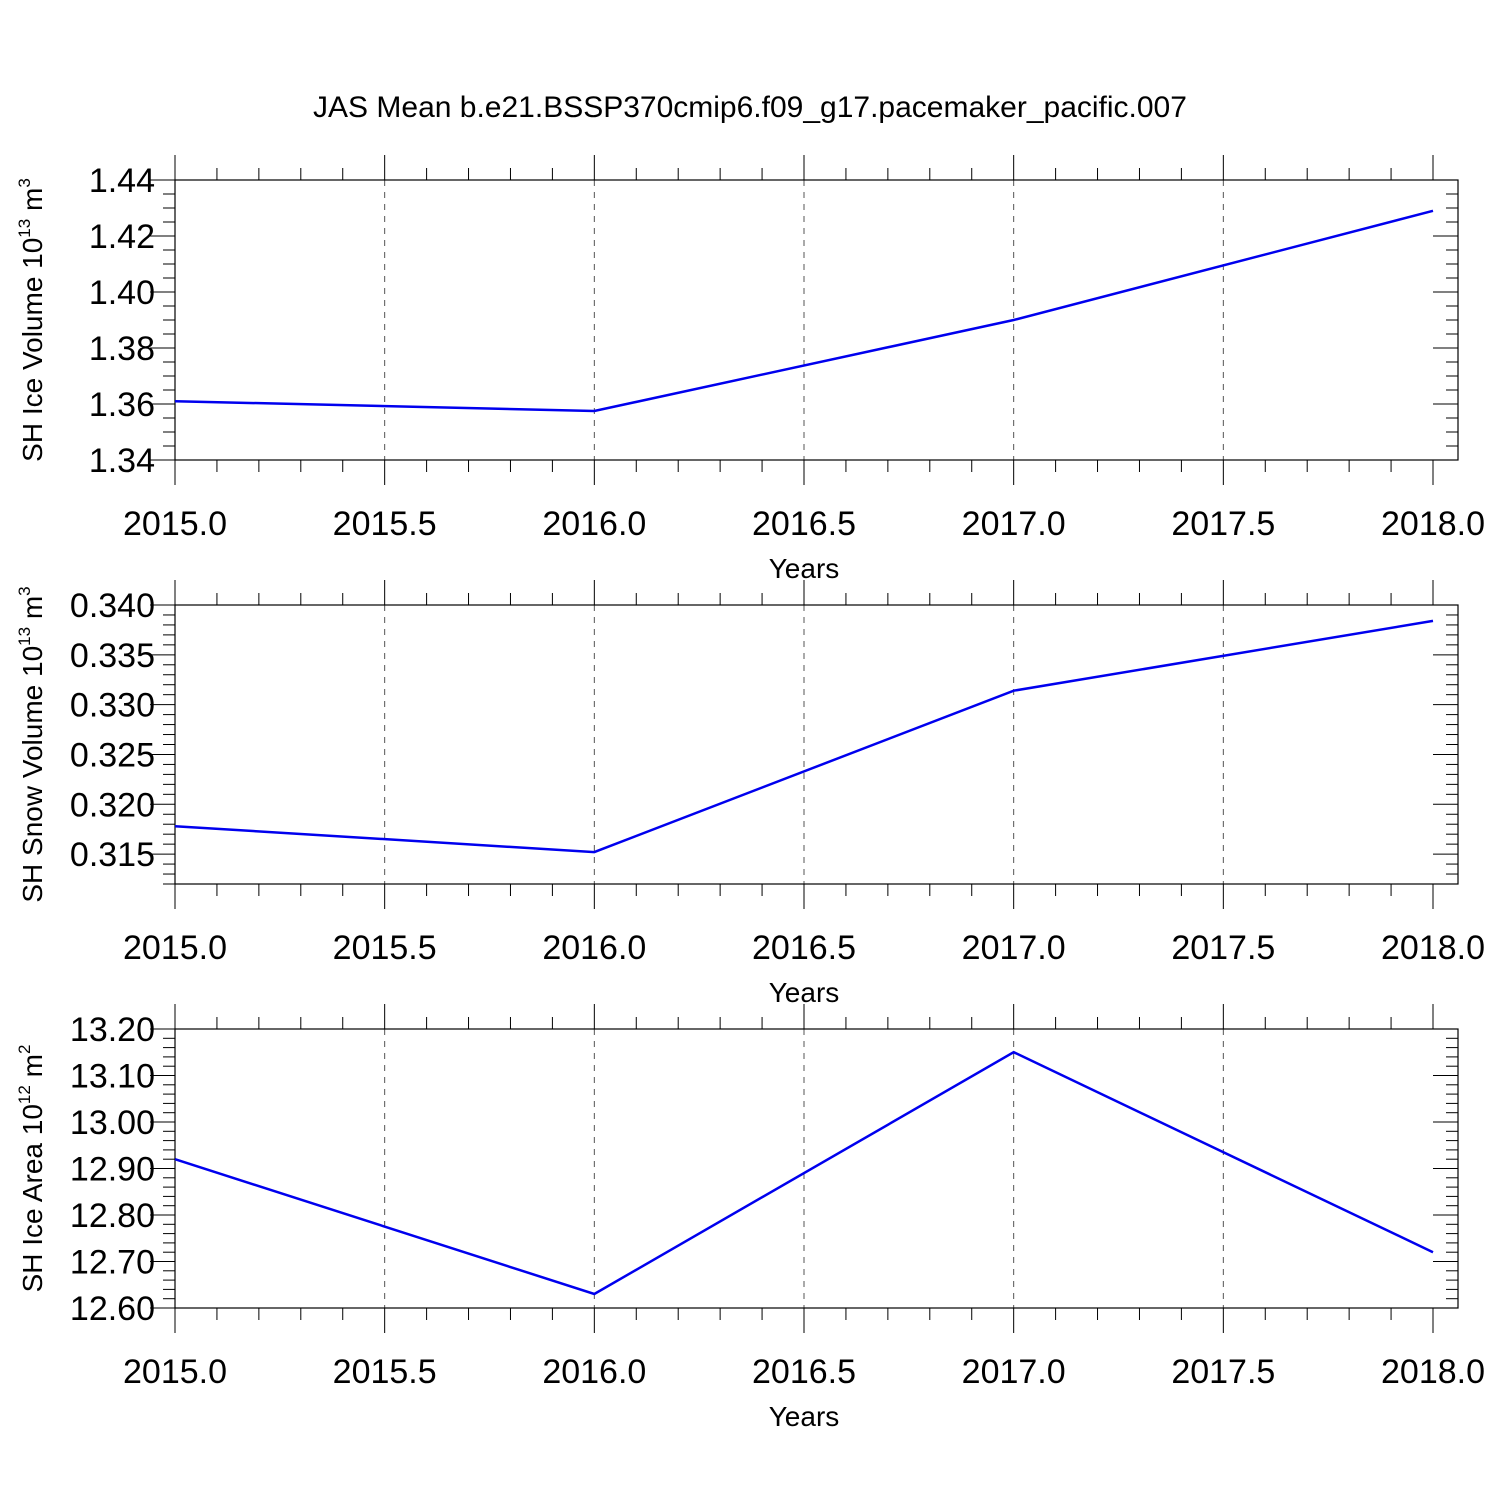 Image resolution: width=1500 pixels, height=1500 pixels. I want to click on y-tick-label: 12.80, so click(112, 1216).